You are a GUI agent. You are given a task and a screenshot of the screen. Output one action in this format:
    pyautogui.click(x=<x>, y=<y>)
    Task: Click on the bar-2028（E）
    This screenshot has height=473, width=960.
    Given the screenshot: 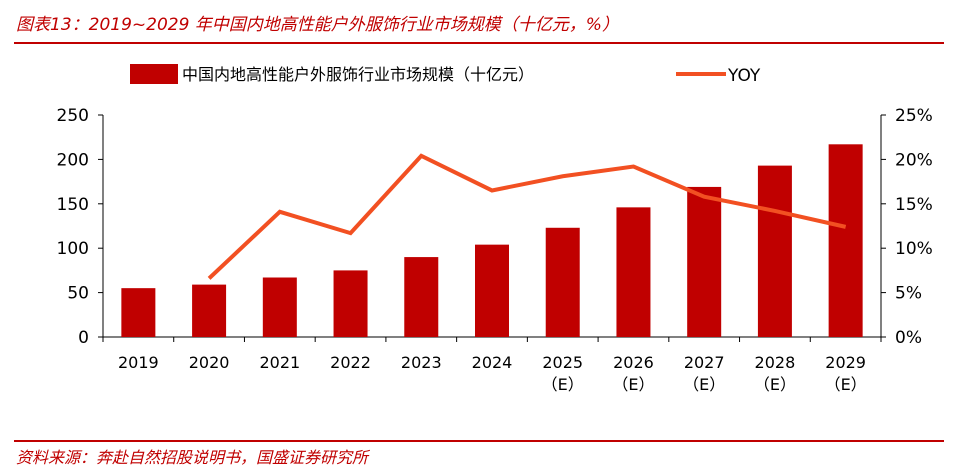 What is the action you would take?
    pyautogui.click(x=774, y=251)
    